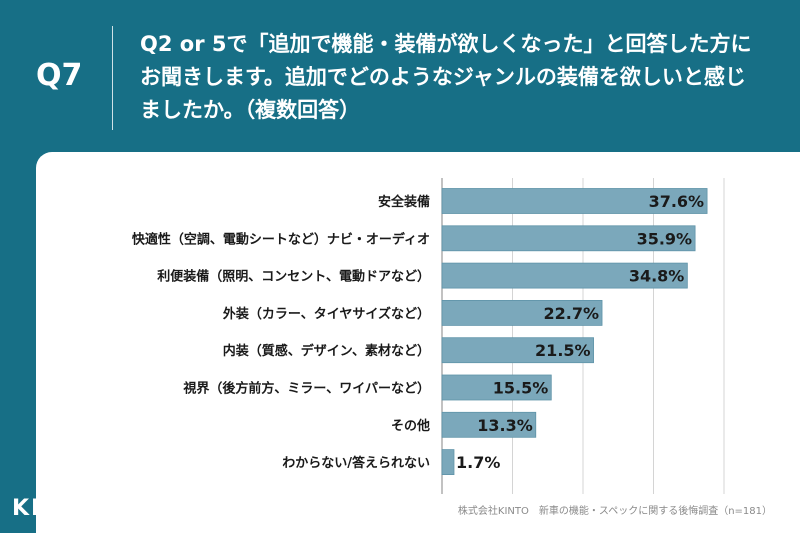  Describe the element at coordinates (505, 425) in the screenshot. I see `value-label: 13.3%` at that location.